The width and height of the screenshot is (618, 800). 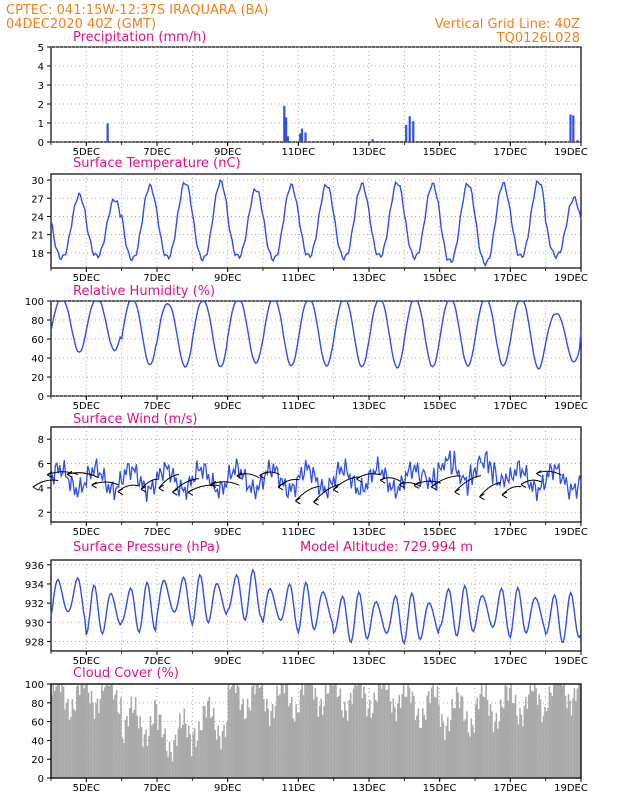 I want to click on y-tick-label: 30, so click(x=37, y=181).